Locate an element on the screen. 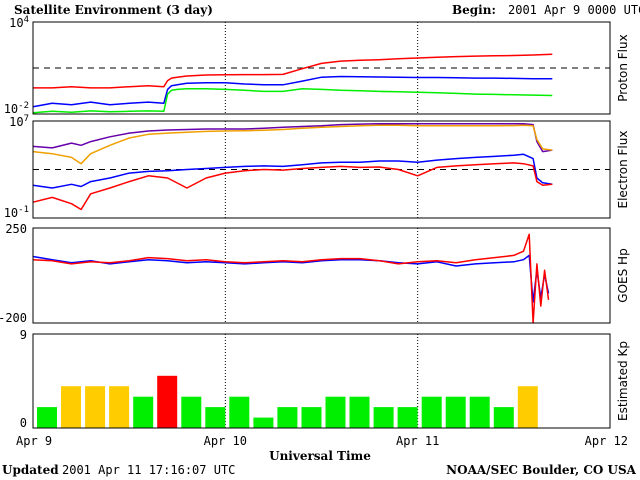 The width and height of the screenshot is (640, 480). proton-flux-y-tick-label: 104 is located at coordinates (19, 22).